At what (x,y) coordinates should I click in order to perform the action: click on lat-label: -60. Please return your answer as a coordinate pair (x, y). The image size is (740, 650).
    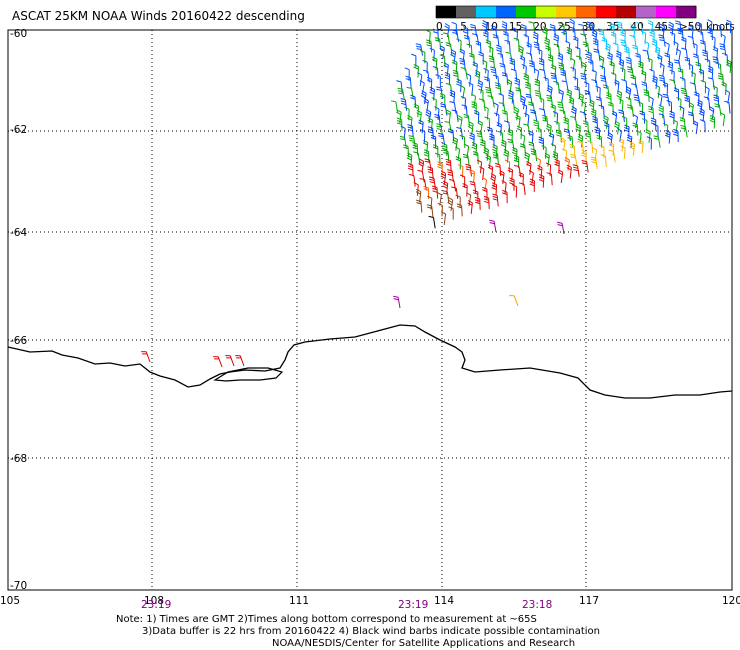
    Looking at the image, I should click on (18, 34).